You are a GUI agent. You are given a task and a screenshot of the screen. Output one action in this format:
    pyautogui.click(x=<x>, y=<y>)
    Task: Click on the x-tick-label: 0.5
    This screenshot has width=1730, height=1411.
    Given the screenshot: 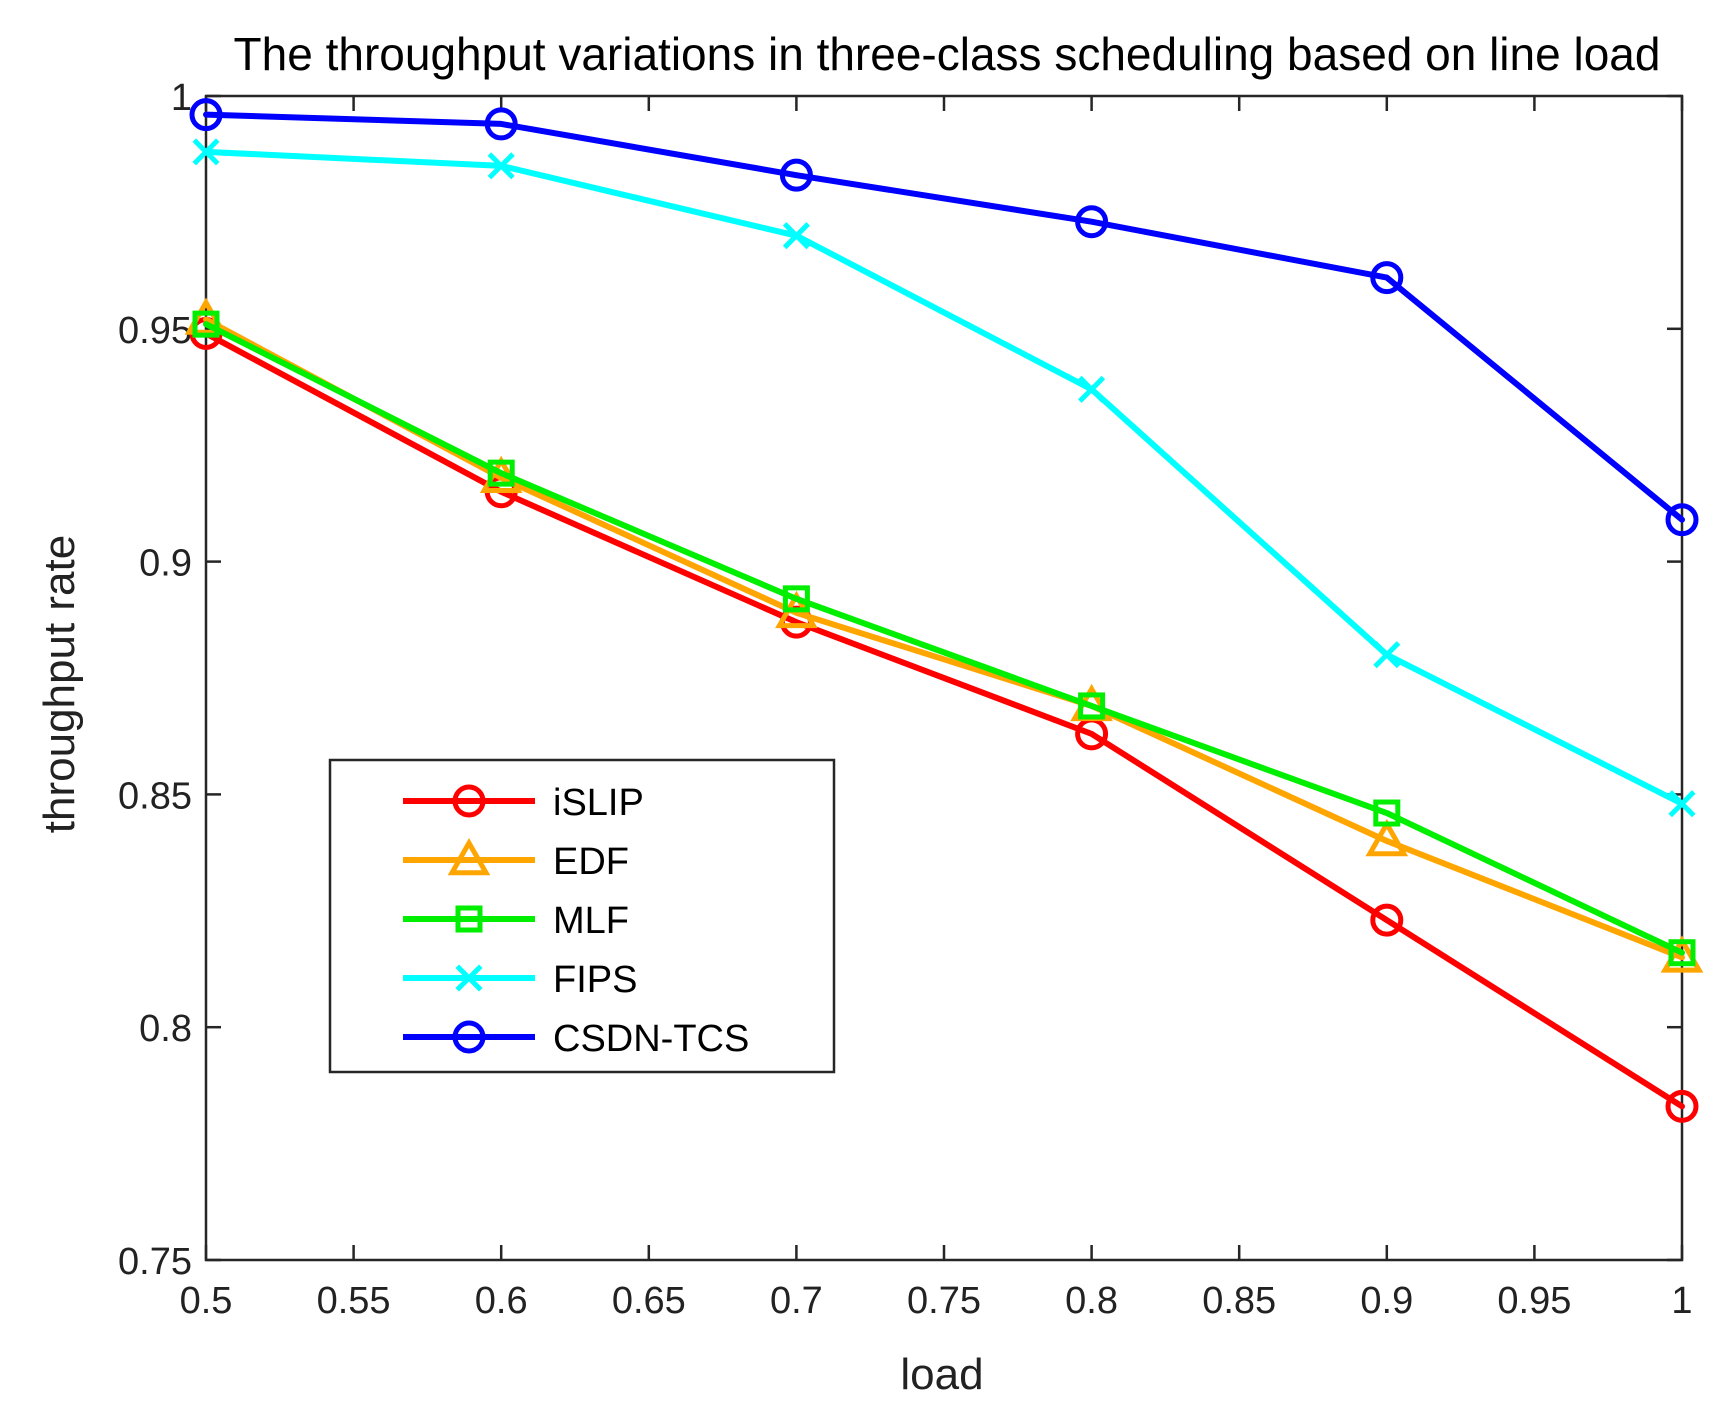 What is the action you would take?
    pyautogui.click(x=206, y=1301)
    